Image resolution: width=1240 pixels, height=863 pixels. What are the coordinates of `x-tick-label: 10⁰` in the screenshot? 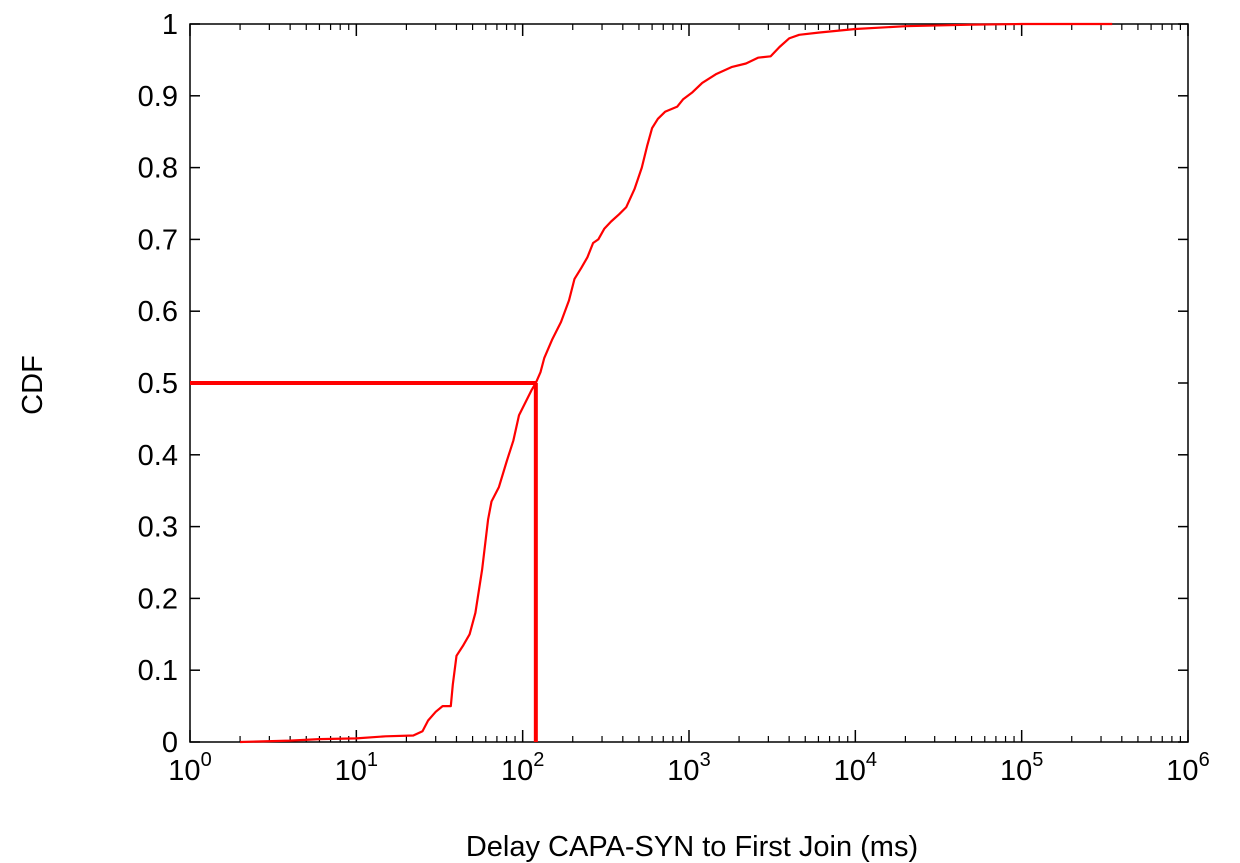 It's located at (189, 768).